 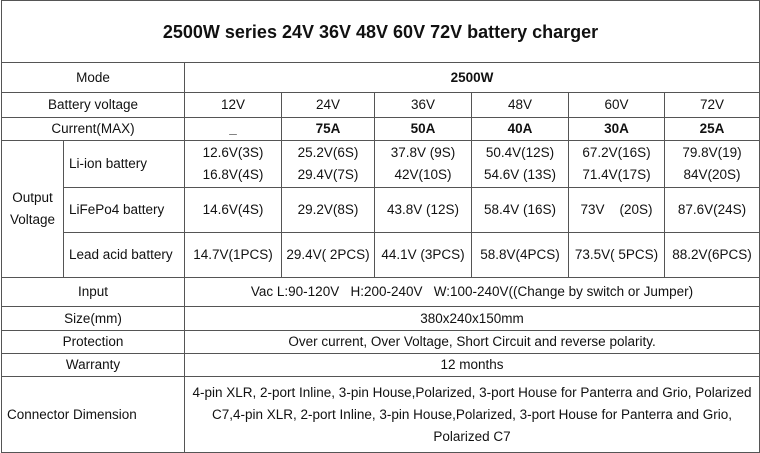 What do you see at coordinates (124, 255) in the screenshot?
I see `battery-type: Lead acid battery` at bounding box center [124, 255].